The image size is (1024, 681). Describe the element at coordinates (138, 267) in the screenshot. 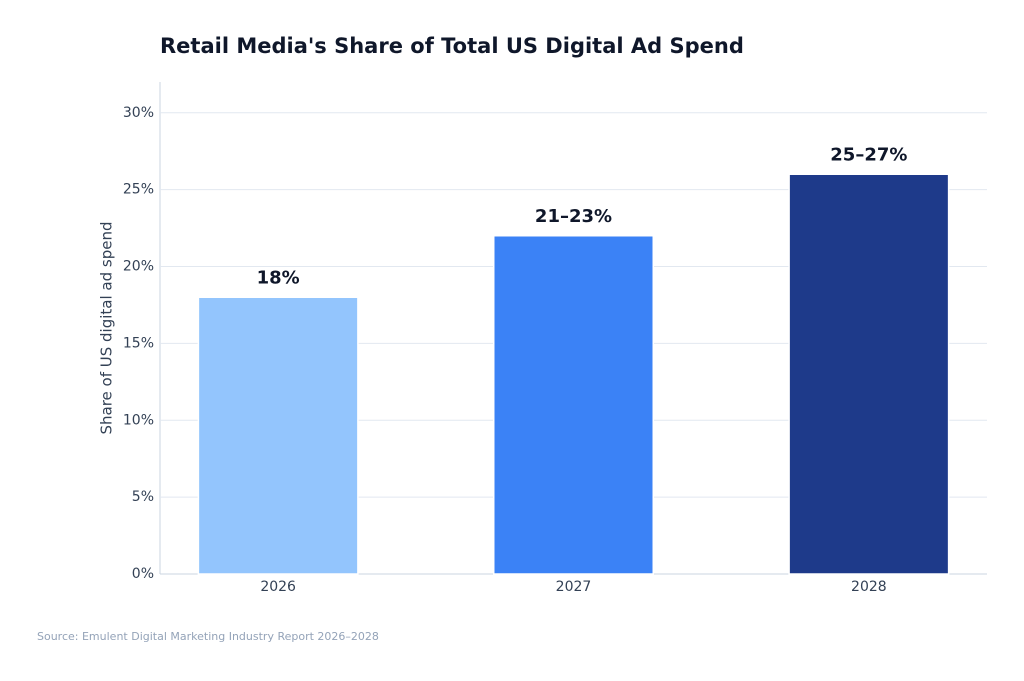

I see `y-tick-label: 20%` at that location.